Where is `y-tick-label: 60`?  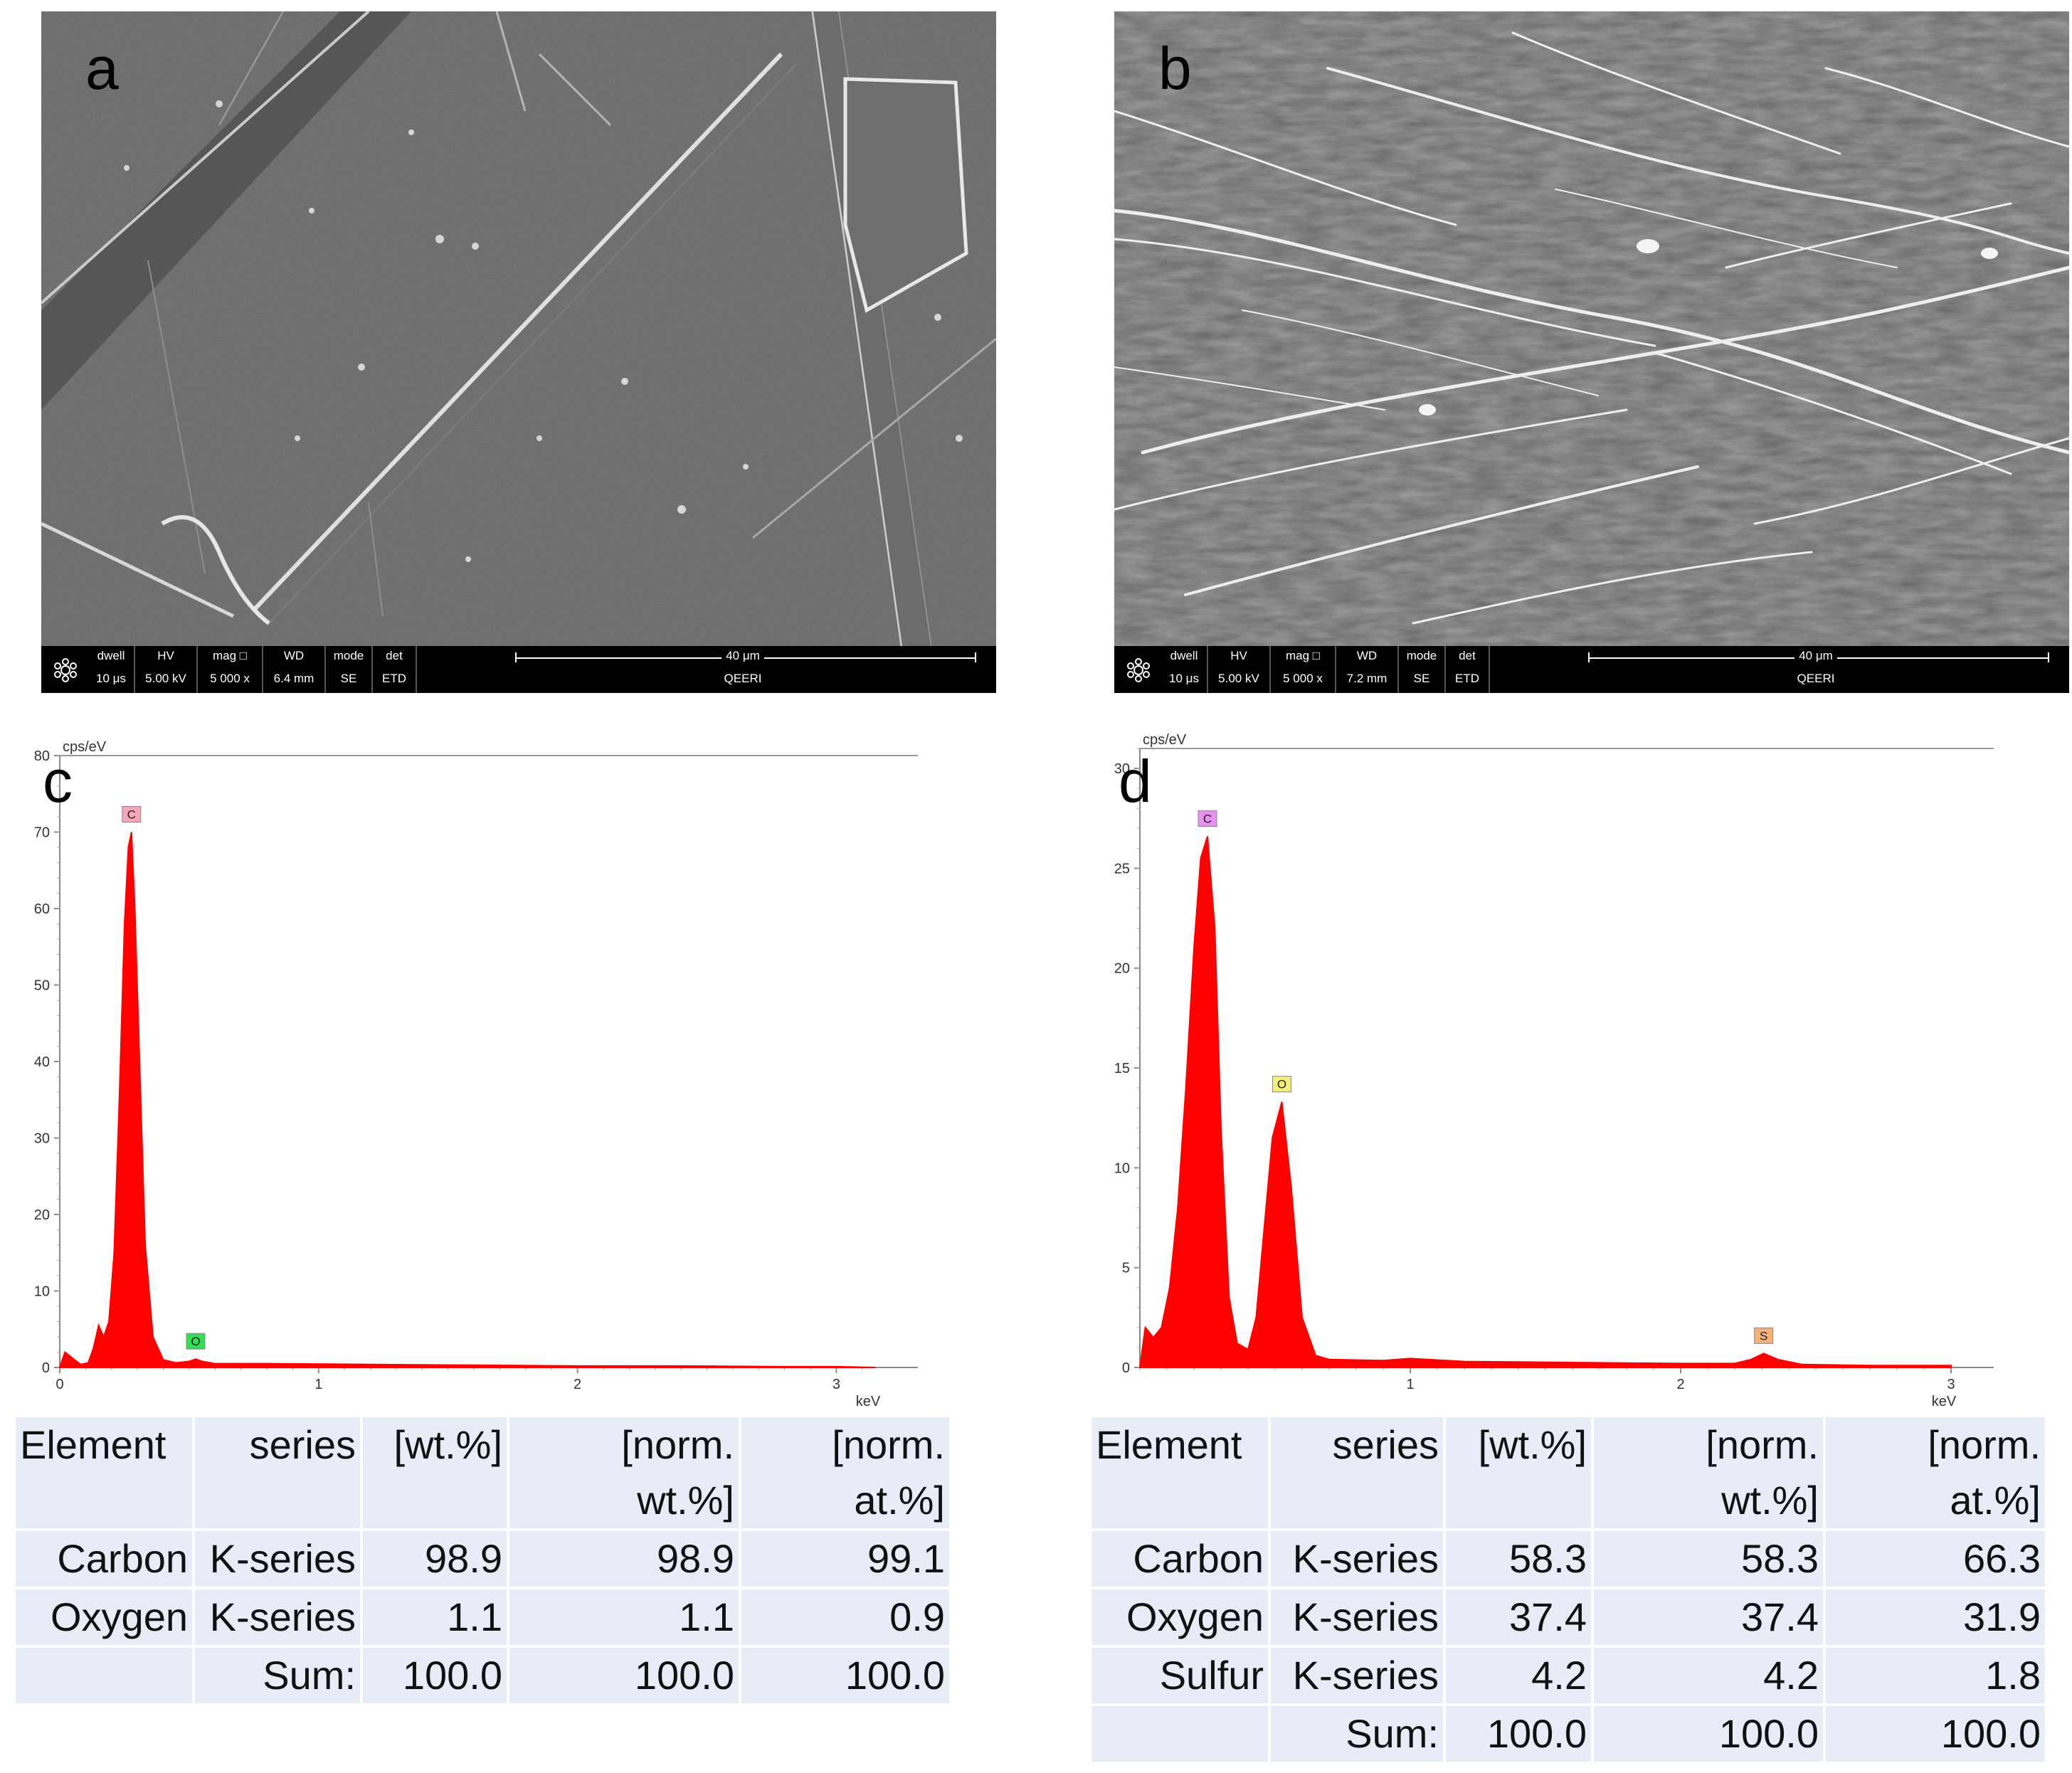
y-tick-label: 60 is located at coordinates (42, 909).